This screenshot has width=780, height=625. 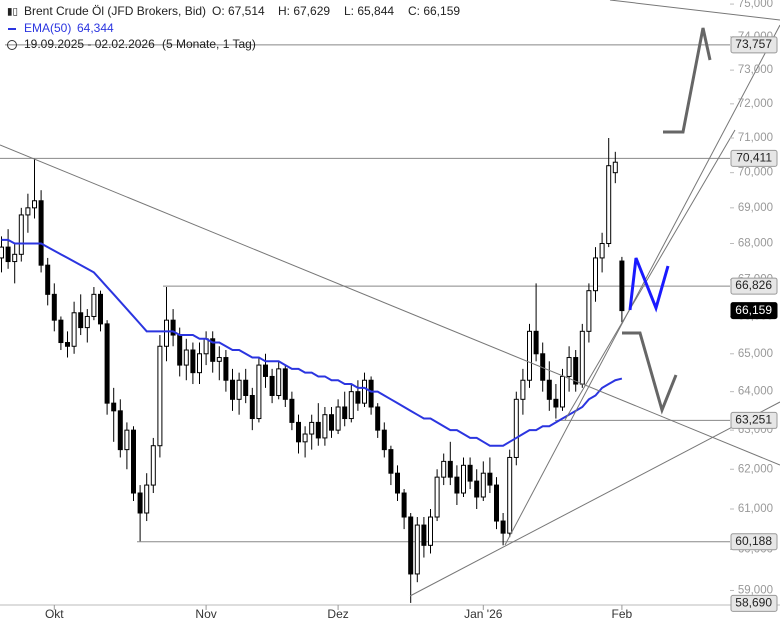 What do you see at coordinates (753, 603) in the screenshot?
I see `level-label: 58,690` at bounding box center [753, 603].